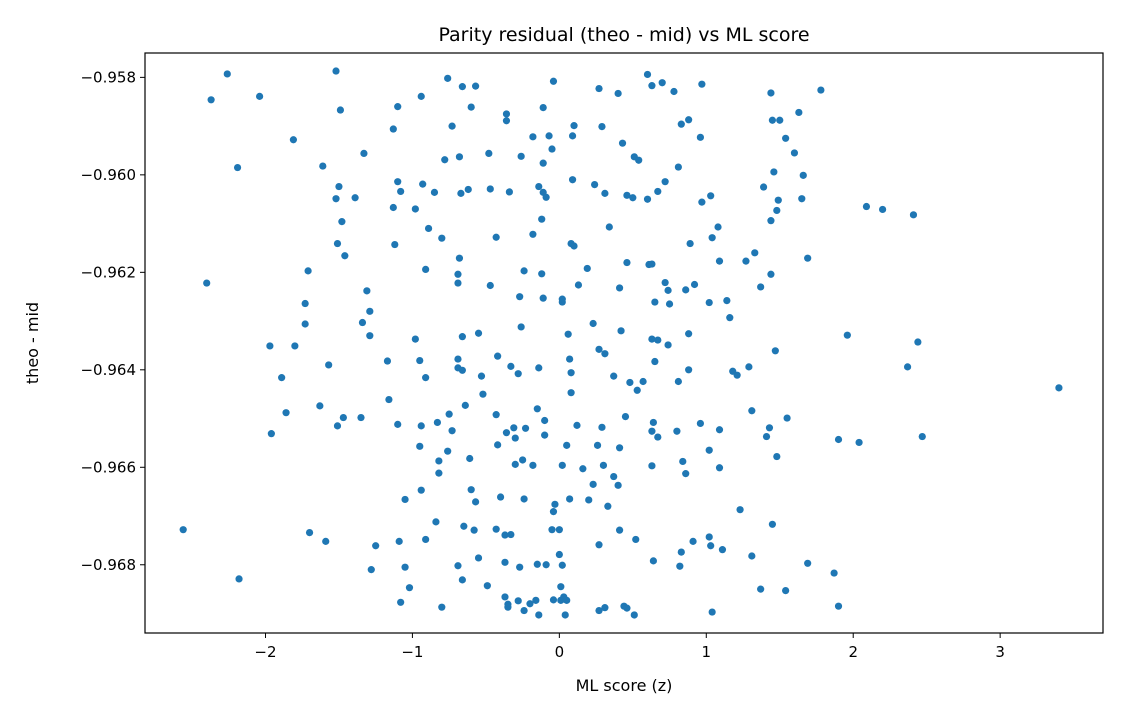 The height and width of the screenshot is (720, 1125). Describe the element at coordinates (853, 652) in the screenshot. I see `x-tick-label: 2` at that location.